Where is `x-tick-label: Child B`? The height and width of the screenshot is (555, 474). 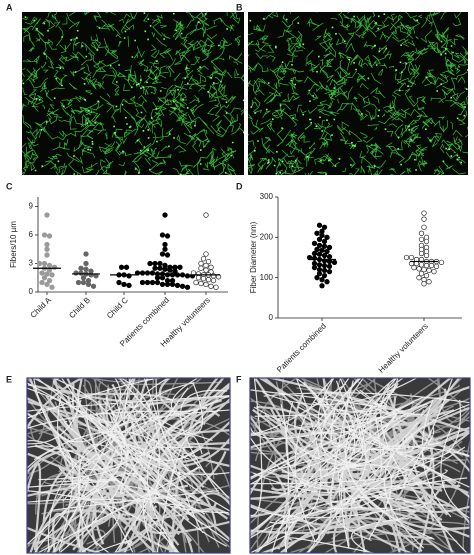 x-tick-label: Child B is located at coordinates (79, 308).